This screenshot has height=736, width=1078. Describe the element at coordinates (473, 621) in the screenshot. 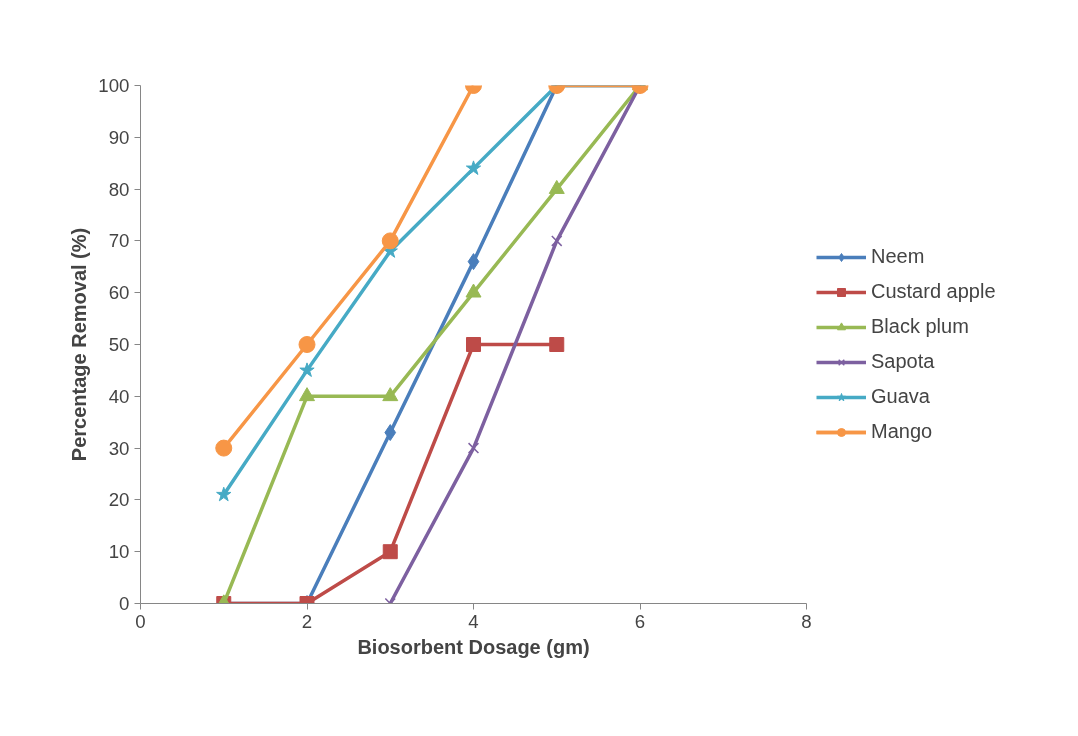

I see `x-tick-label: 4` at that location.